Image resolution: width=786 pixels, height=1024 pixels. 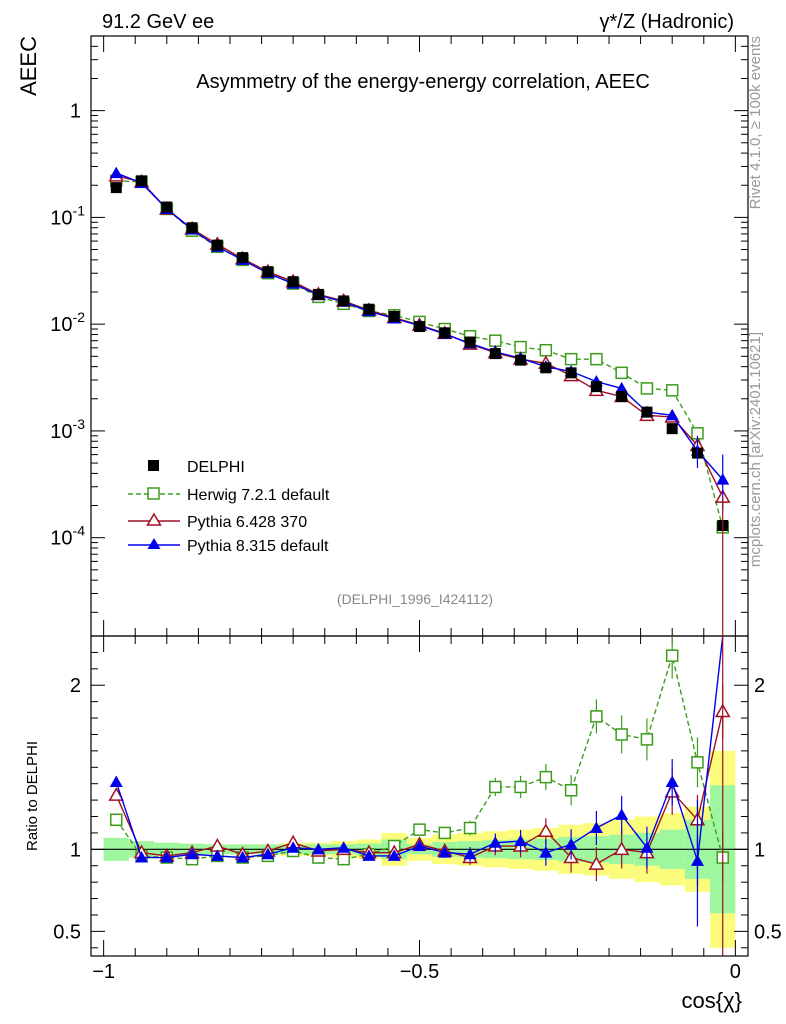 I want to click on y-tick-label-main: 10⁻², so click(x=67, y=322).